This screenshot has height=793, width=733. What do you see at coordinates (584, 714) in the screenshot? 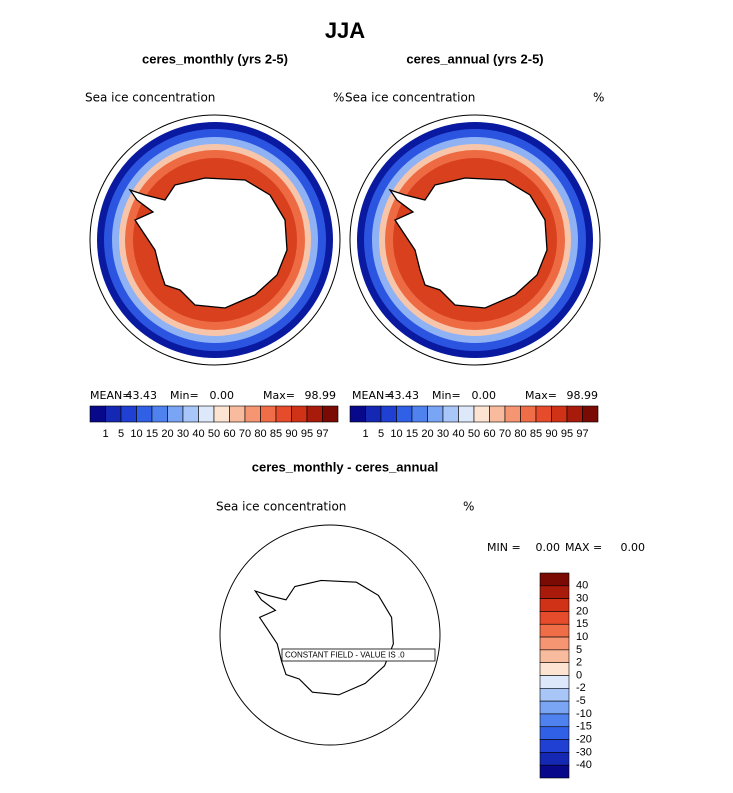
I see `colorbar-label: -10` at bounding box center [584, 714].